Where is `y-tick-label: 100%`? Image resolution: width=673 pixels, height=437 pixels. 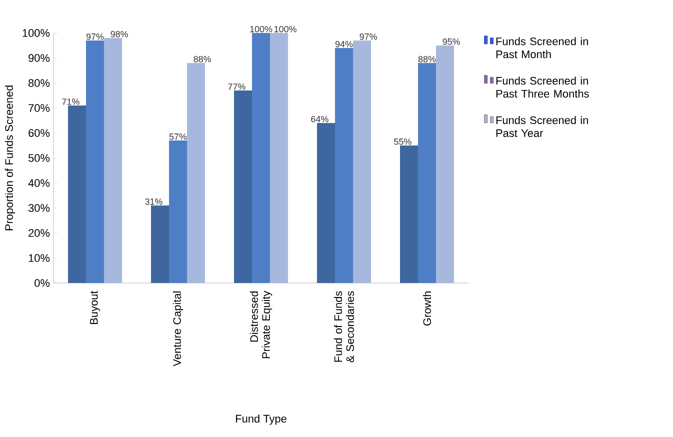 y-tick-label: 100% is located at coordinates (36, 33).